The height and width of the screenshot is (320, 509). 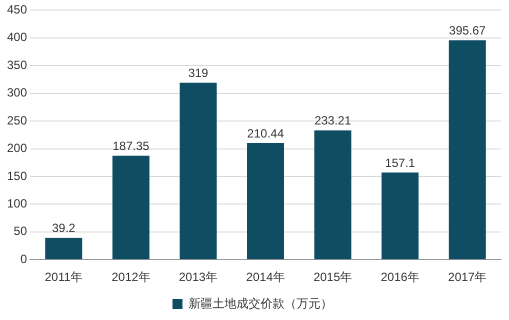 What do you see at coordinates (131, 146) in the screenshot?
I see `data-label: 187.35` at bounding box center [131, 146].